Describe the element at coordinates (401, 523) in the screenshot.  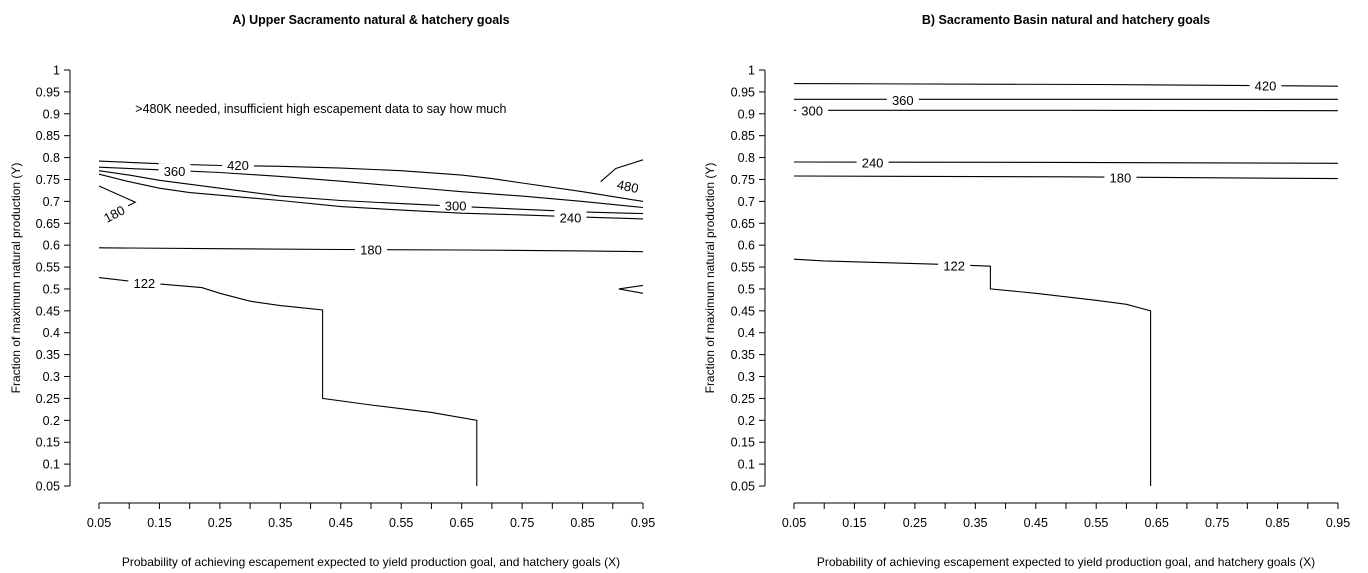
I see `x-tick-label: 0.55` at that location.